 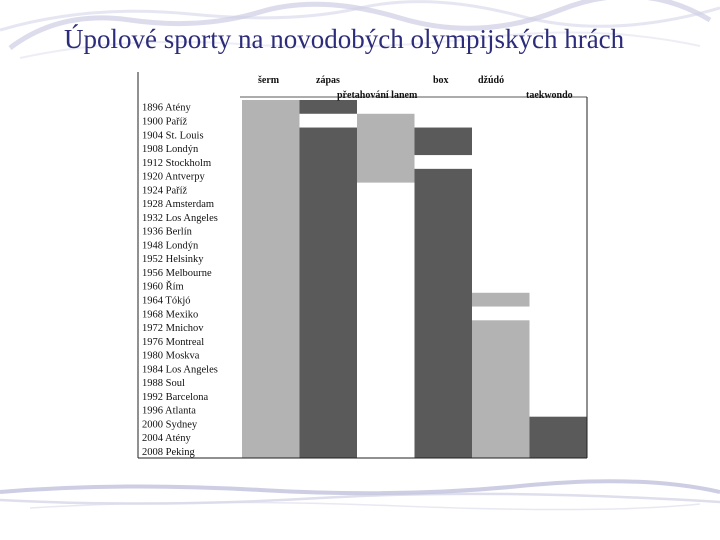 What do you see at coordinates (173, 328) in the screenshot?
I see `category-label-17: 1972 Mnichov` at bounding box center [173, 328].